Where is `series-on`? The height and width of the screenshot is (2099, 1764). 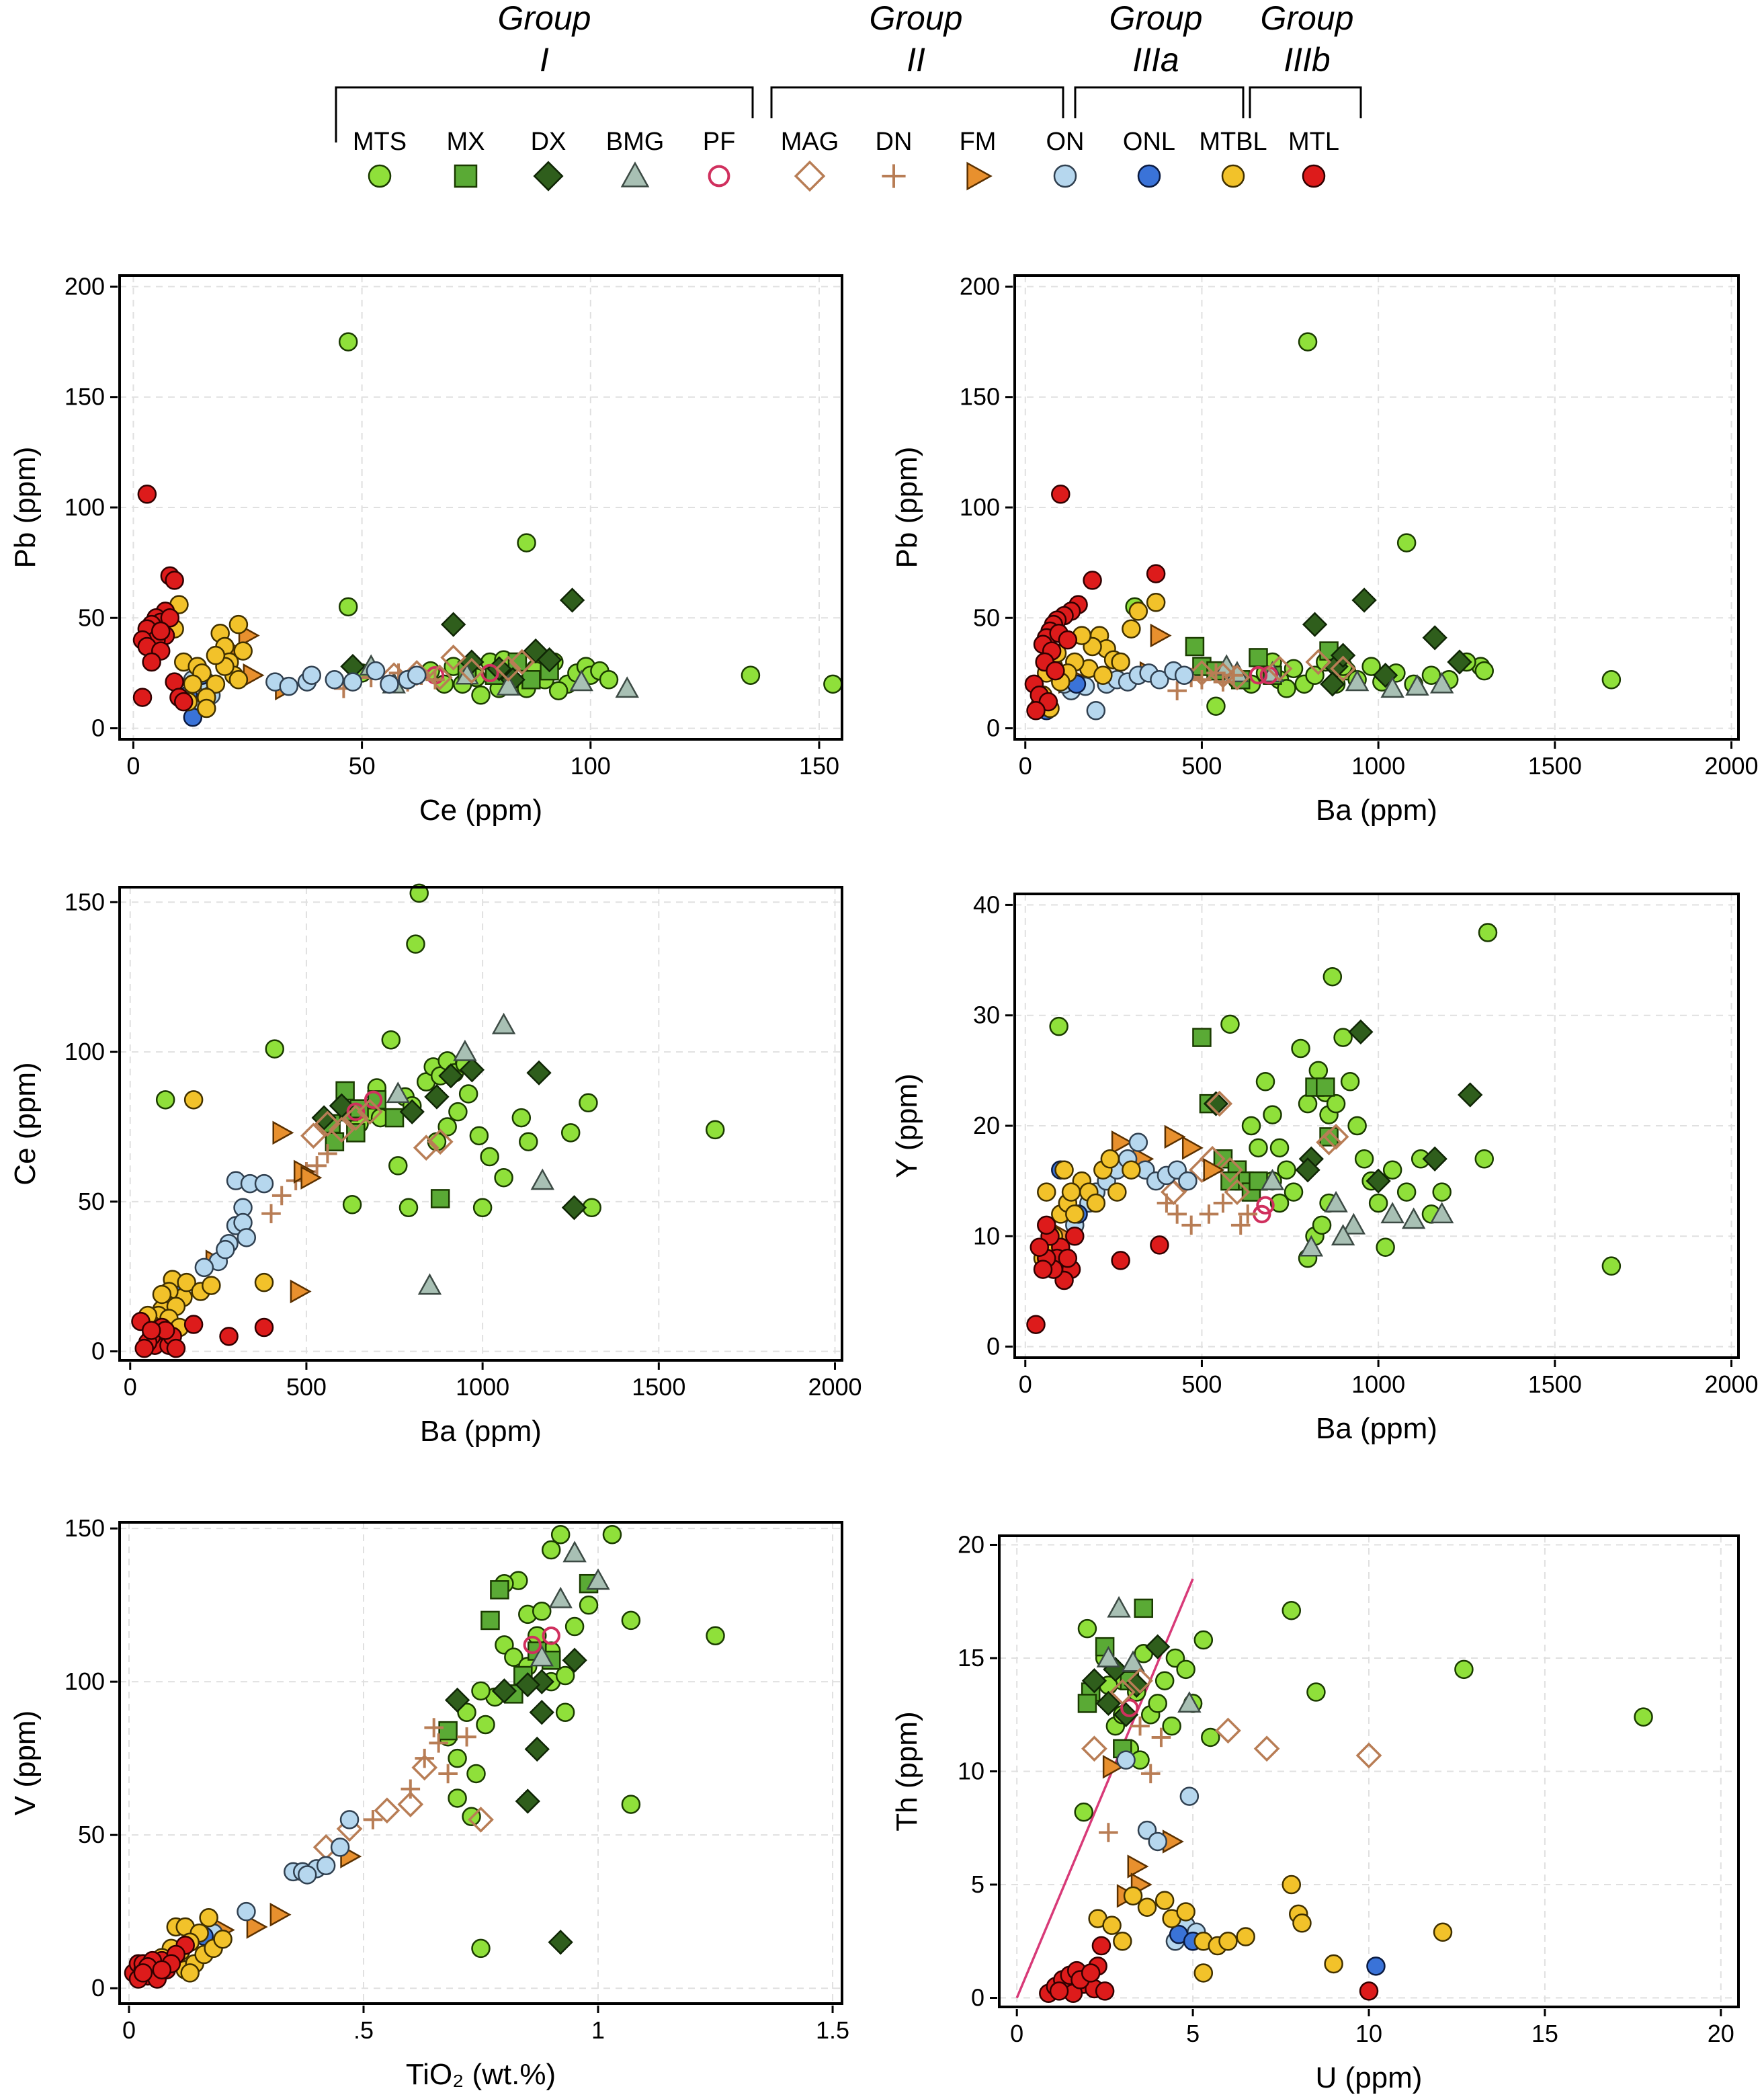
series-on is located at coordinates (1131, 1184).